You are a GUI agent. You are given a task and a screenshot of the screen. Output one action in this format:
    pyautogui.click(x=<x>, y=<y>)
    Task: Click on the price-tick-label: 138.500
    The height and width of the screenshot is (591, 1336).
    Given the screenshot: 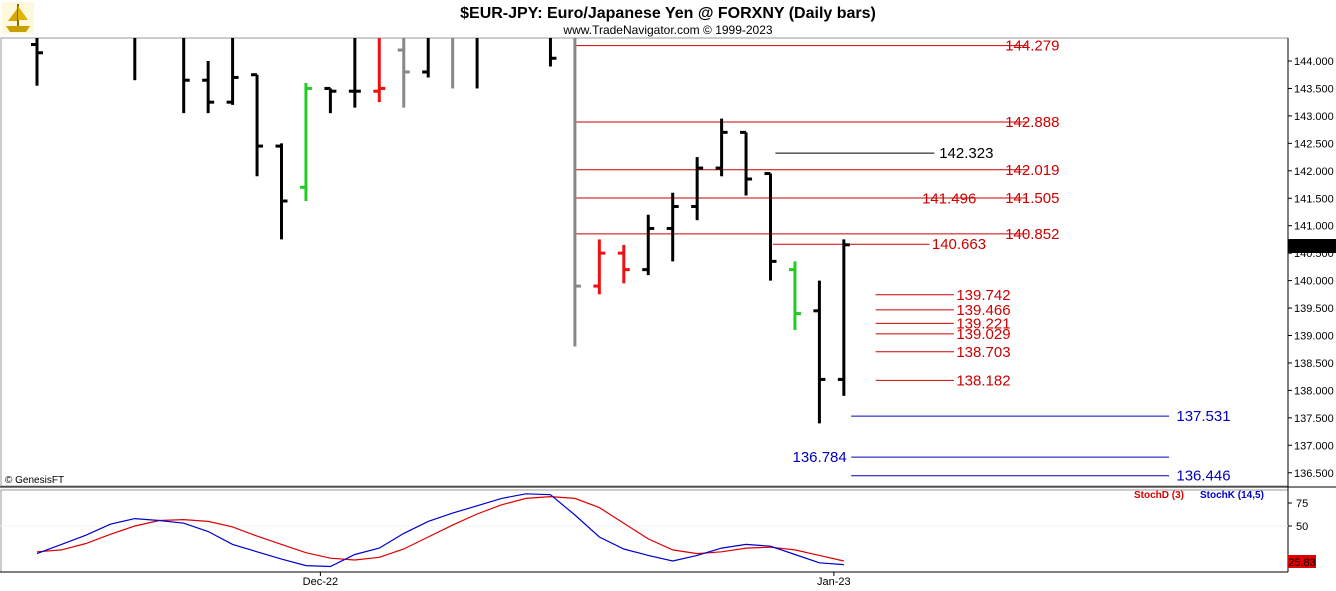 What is the action you would take?
    pyautogui.click(x=1314, y=364)
    